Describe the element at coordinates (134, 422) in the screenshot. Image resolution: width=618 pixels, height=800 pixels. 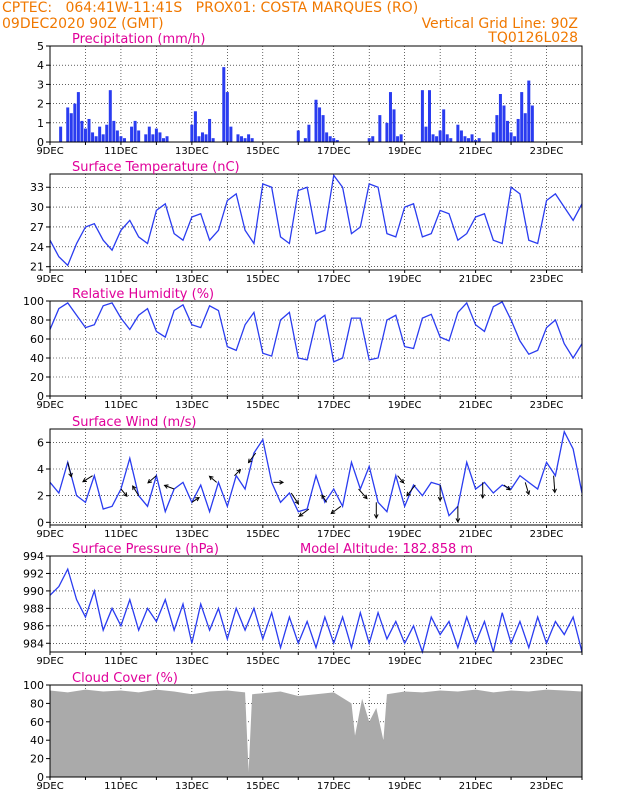
I see `chart-title: Surface Wind (m/s)` at that location.